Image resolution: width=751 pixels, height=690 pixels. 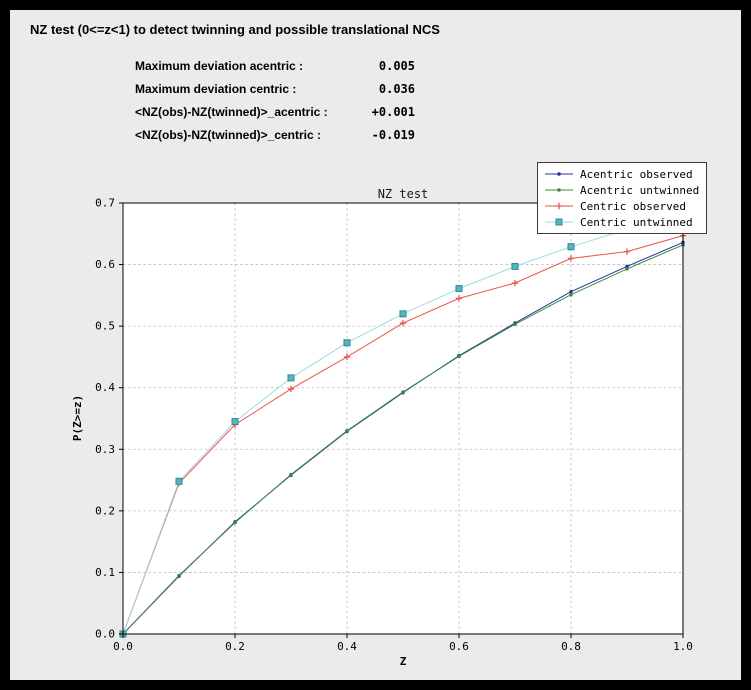 What do you see at coordinates (105, 449) in the screenshot?
I see `svg-text: 0.3` at bounding box center [105, 449].